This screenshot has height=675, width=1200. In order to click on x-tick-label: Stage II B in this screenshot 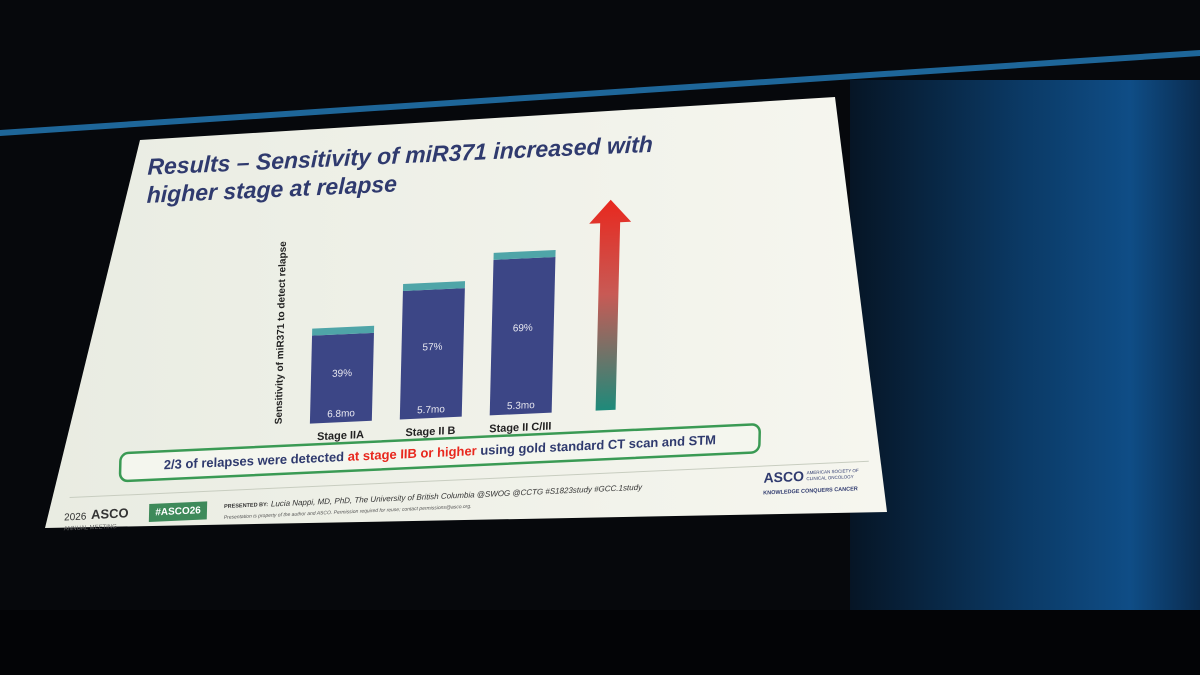, I will do `click(430, 432)`.